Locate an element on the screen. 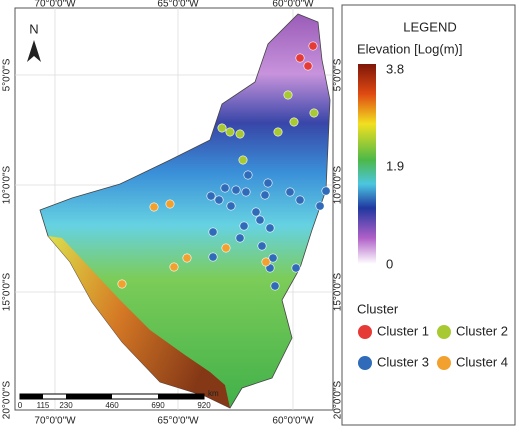  elevation-title: Elevation [Log(m)] is located at coordinates (410, 48).